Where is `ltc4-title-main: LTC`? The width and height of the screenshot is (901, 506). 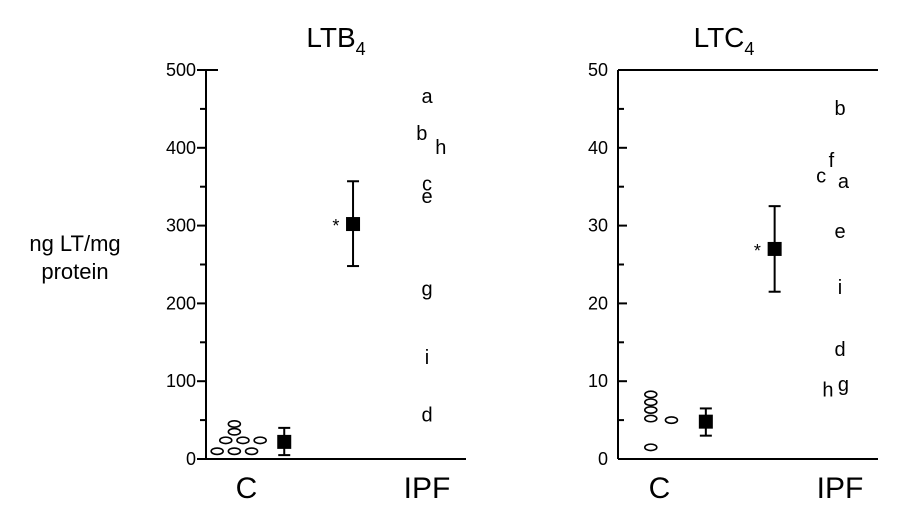 ltc4-title-main: LTC is located at coordinates (719, 37).